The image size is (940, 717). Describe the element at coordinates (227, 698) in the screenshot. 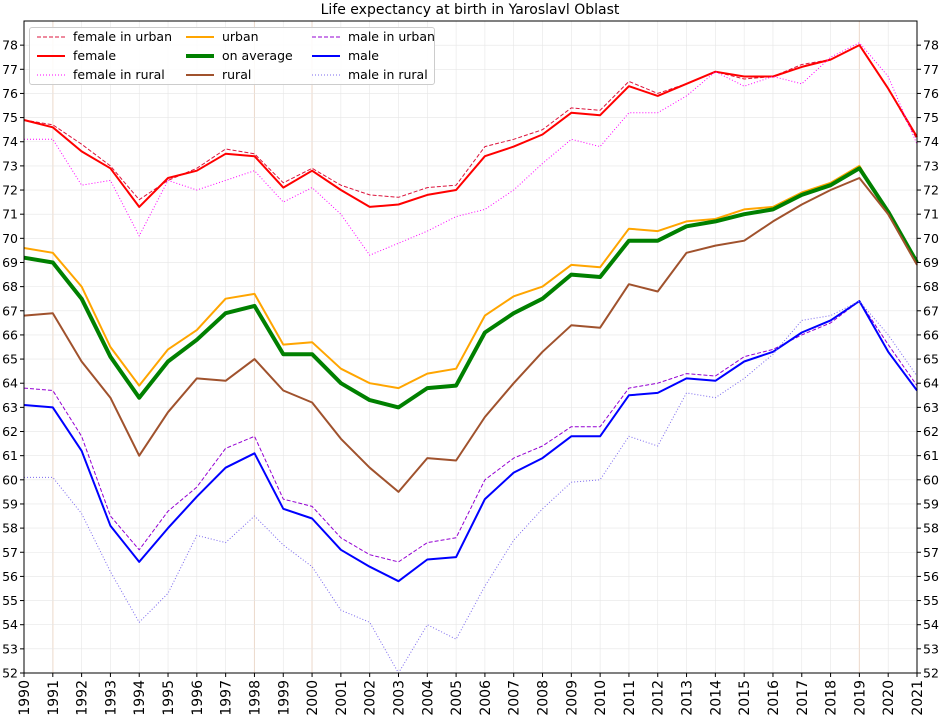

I see `x-tick-label: 1997` at that location.